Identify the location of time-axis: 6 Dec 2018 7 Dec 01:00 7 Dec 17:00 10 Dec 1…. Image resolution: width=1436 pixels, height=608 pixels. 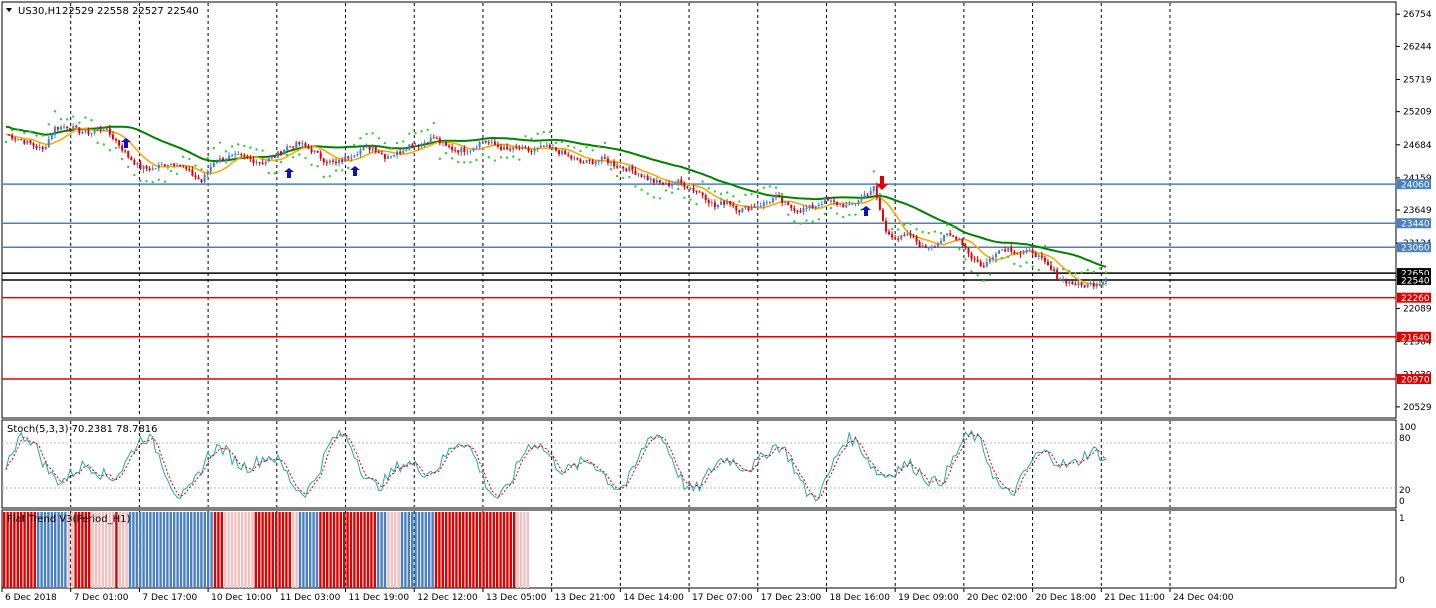
(617, 595).